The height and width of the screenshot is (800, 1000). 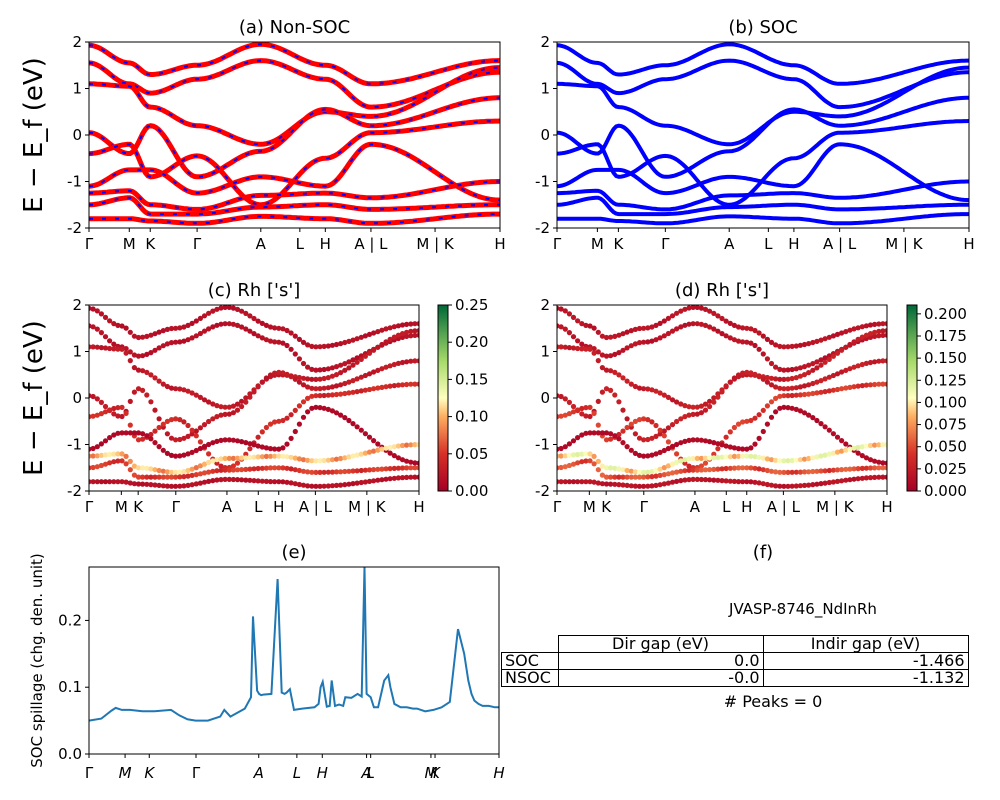 What do you see at coordinates (462, 398) in the screenshot?
I see `colorbar-c: 0.000.050.100.150.200.25` at bounding box center [462, 398].